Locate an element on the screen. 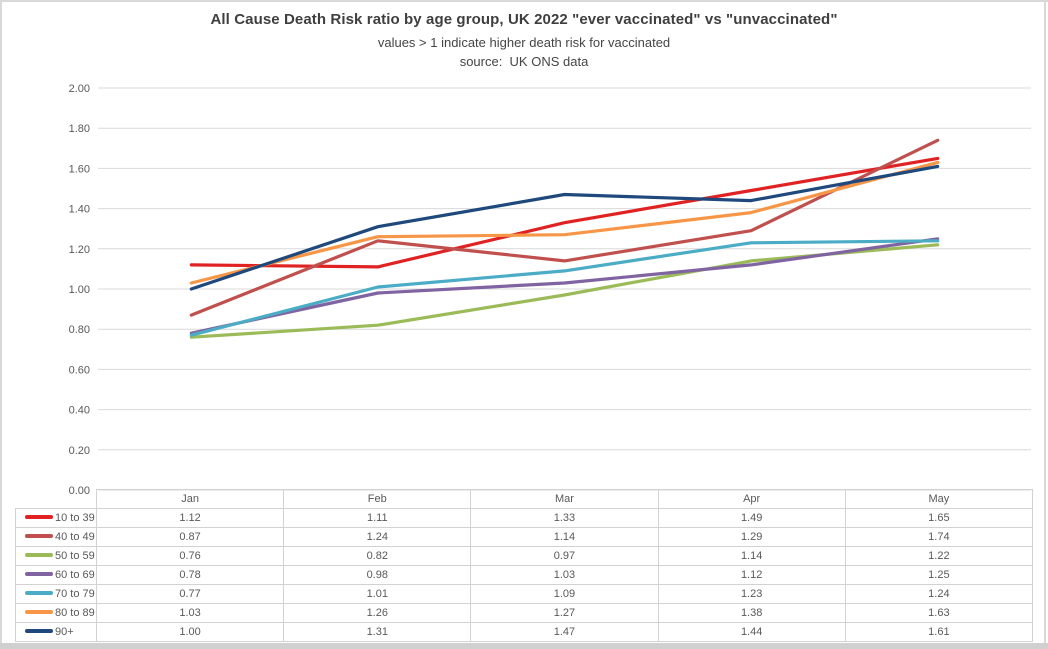 This screenshot has width=1048, height=649. value-cell: 1.47 is located at coordinates (564, 632).